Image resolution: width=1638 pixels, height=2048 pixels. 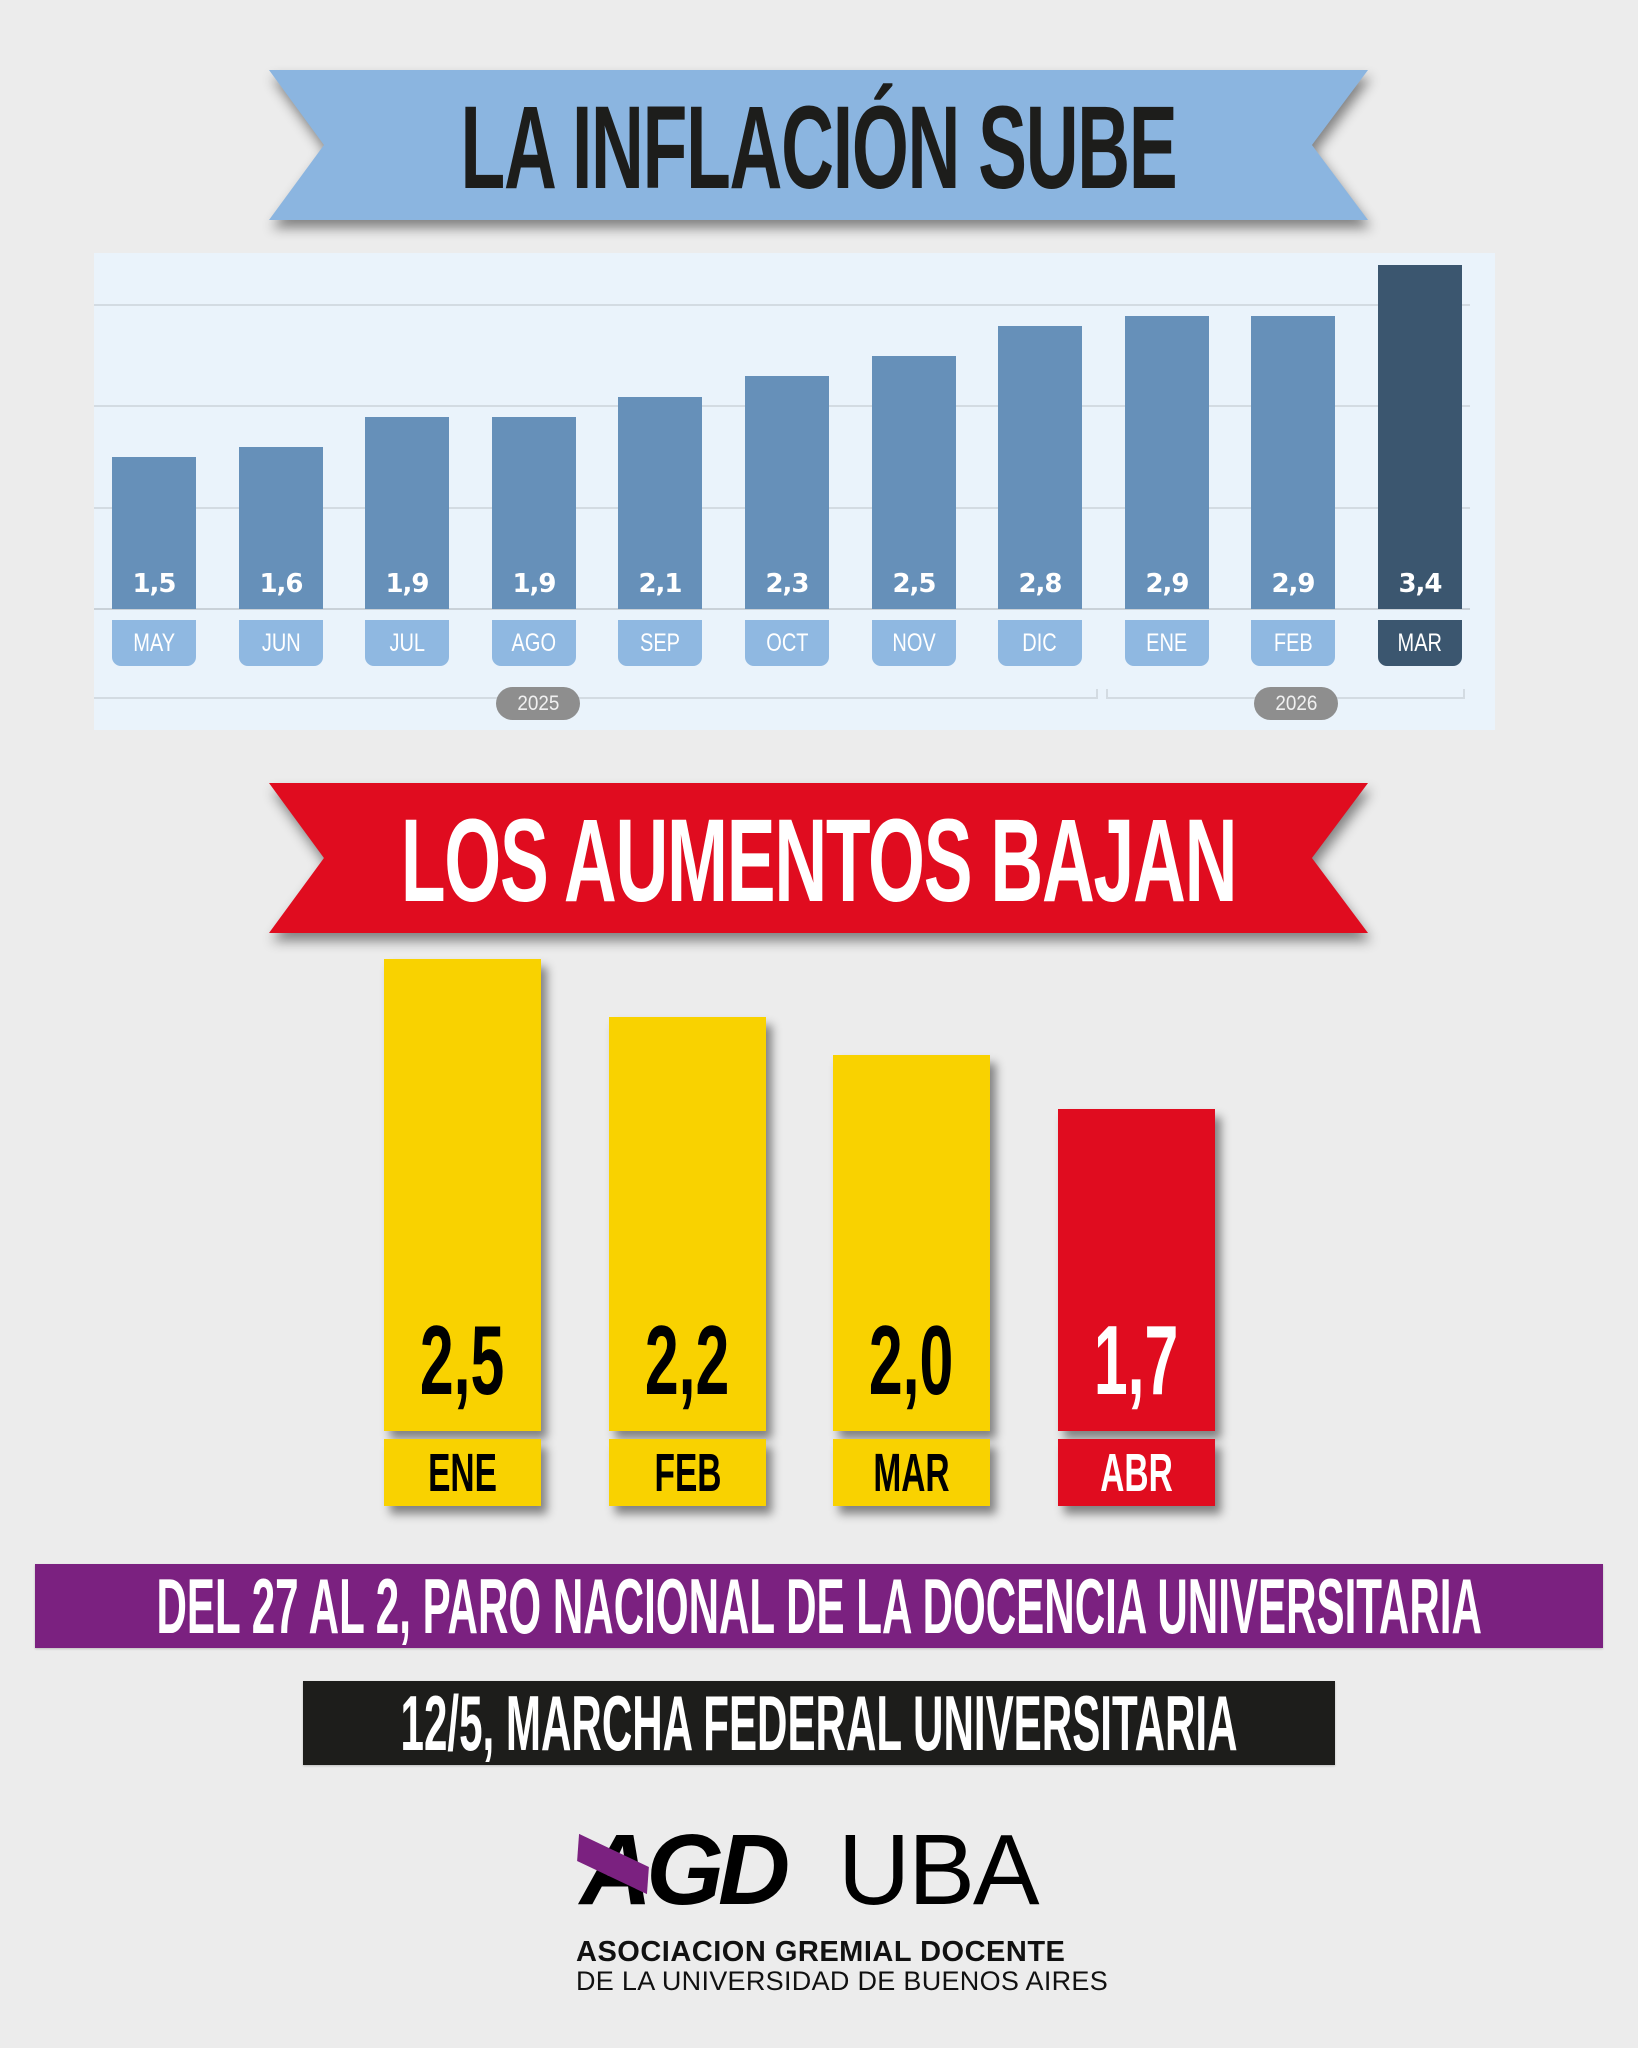 What do you see at coordinates (660, 643) in the screenshot?
I see `month-label-sep: SEP` at bounding box center [660, 643].